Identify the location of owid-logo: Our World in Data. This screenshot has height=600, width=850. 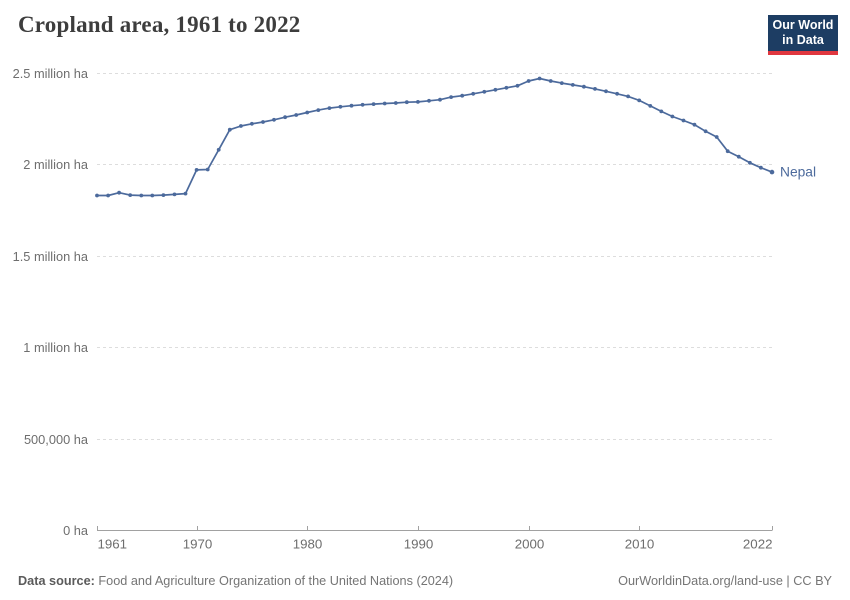
(803, 35).